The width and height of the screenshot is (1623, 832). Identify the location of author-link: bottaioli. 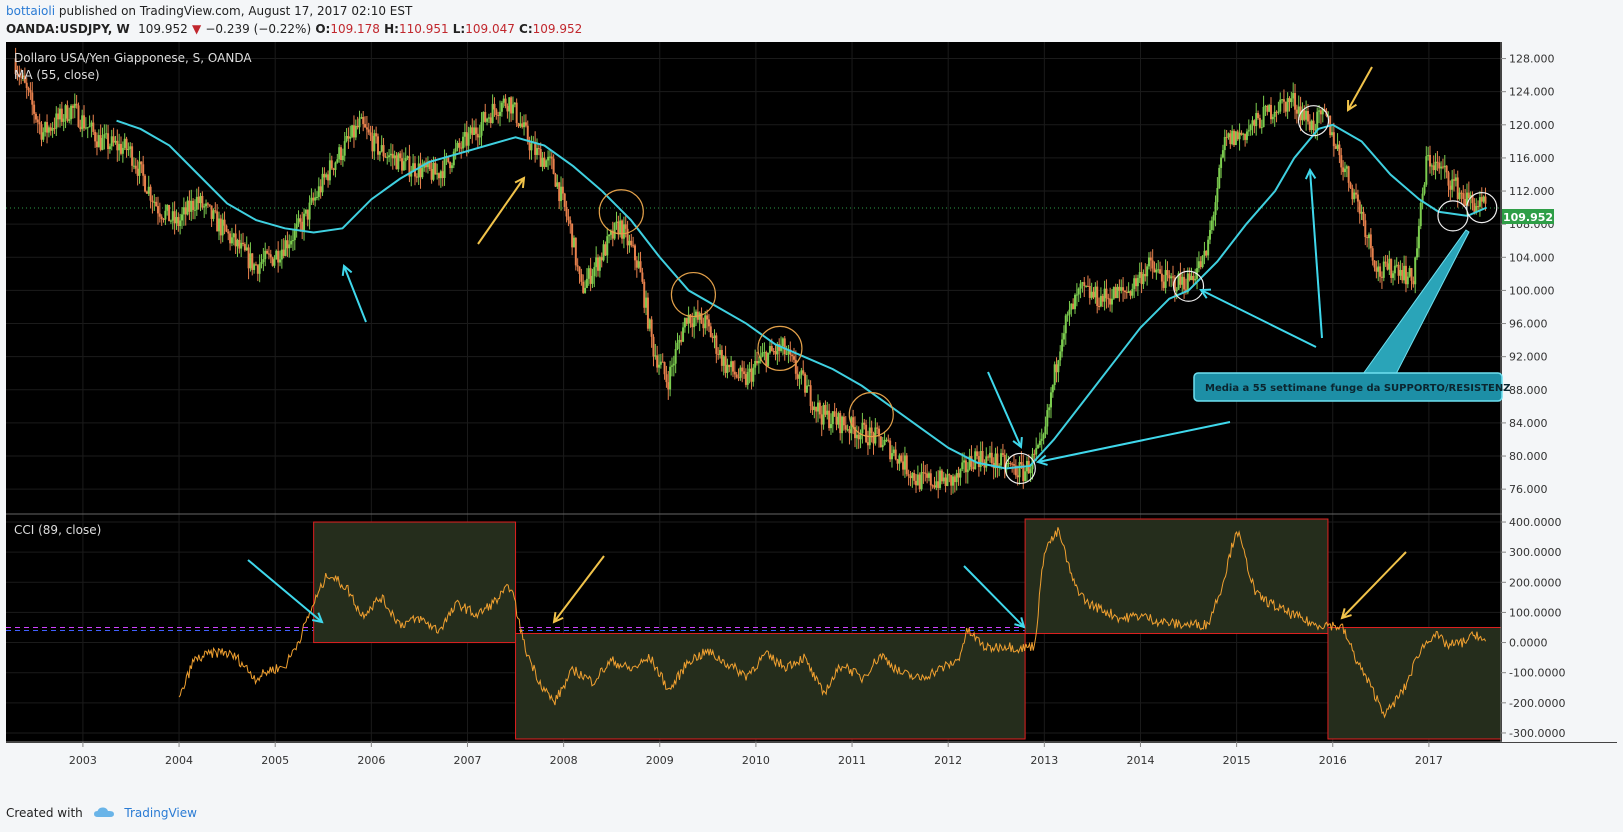
(31, 11).